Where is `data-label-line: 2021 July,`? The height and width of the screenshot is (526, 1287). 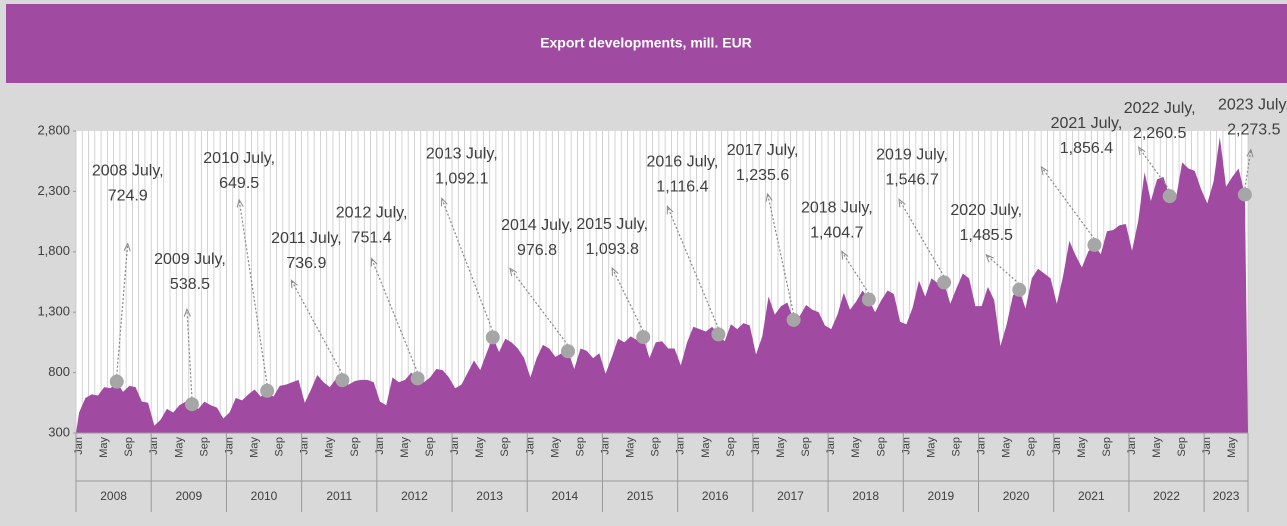
data-label-line: 2021 July, is located at coordinates (1087, 123).